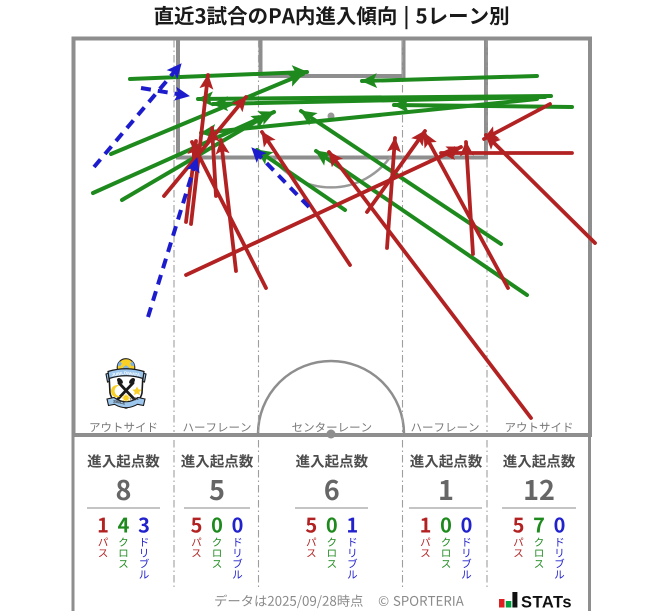 This screenshot has width=663, height=611. Describe the element at coordinates (134, 399) in the screenshot. I see `svg-text: 1992` at that location.